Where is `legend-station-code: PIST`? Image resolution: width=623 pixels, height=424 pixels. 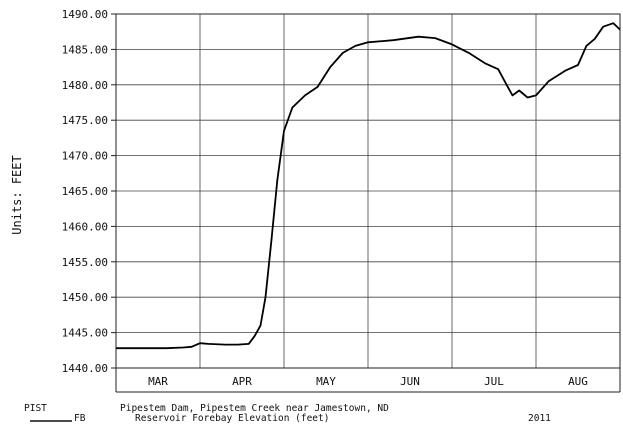
legend-station-code: PIST is located at coordinates (35, 408).